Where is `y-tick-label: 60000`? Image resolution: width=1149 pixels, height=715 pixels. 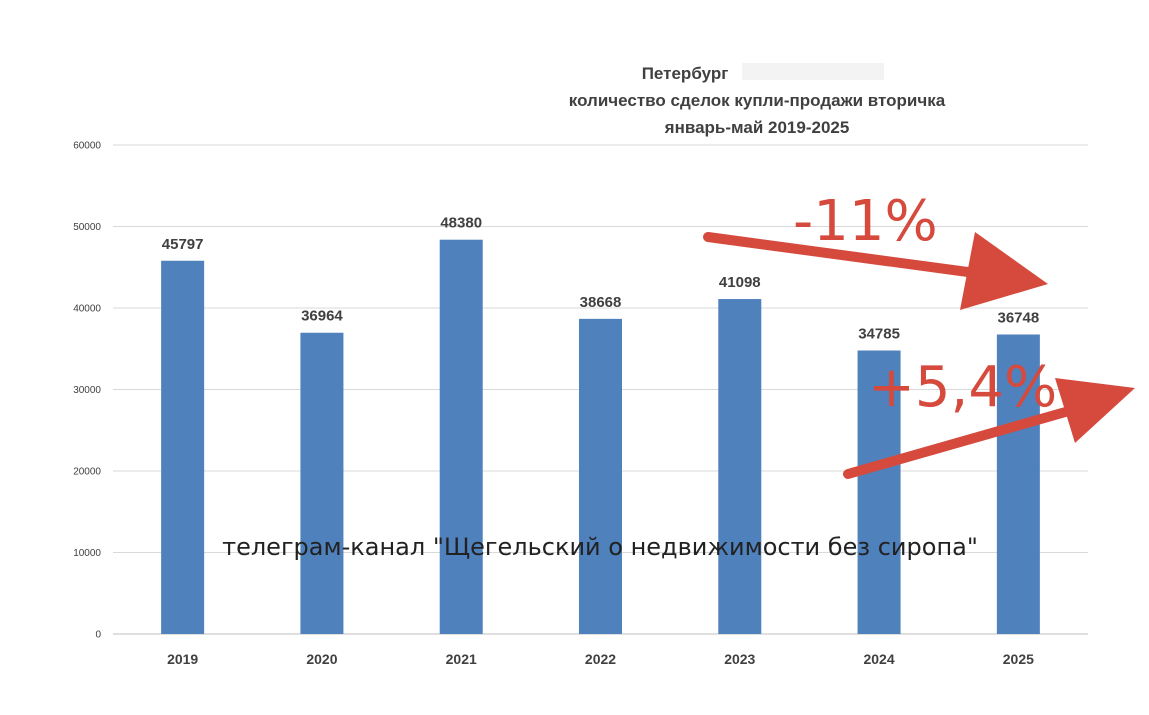 y-tick-label: 60000 is located at coordinates (87, 146).